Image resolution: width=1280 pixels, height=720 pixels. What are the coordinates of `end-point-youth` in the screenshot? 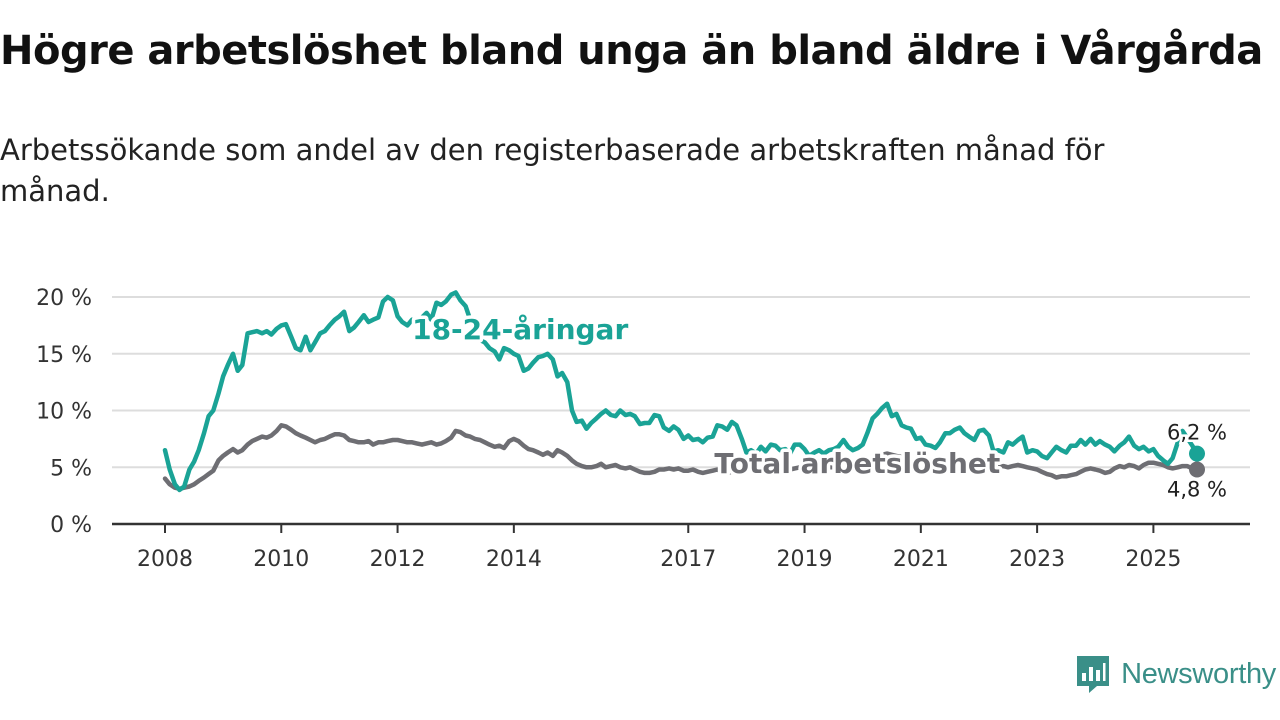 It's located at (1197, 453).